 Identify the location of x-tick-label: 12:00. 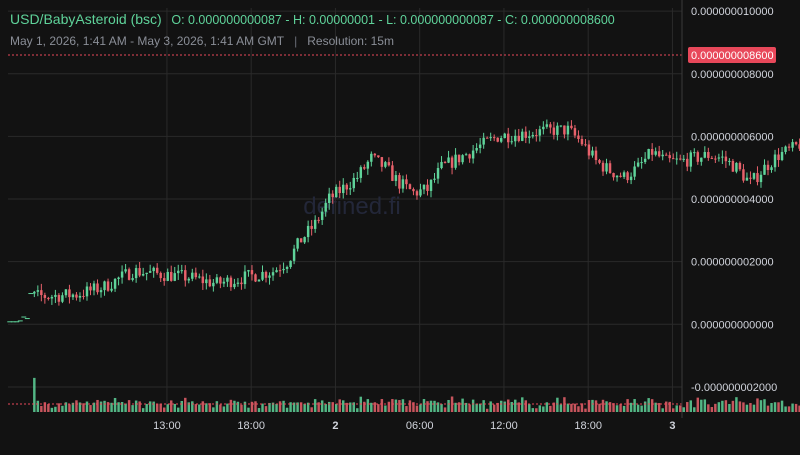
(504, 426).